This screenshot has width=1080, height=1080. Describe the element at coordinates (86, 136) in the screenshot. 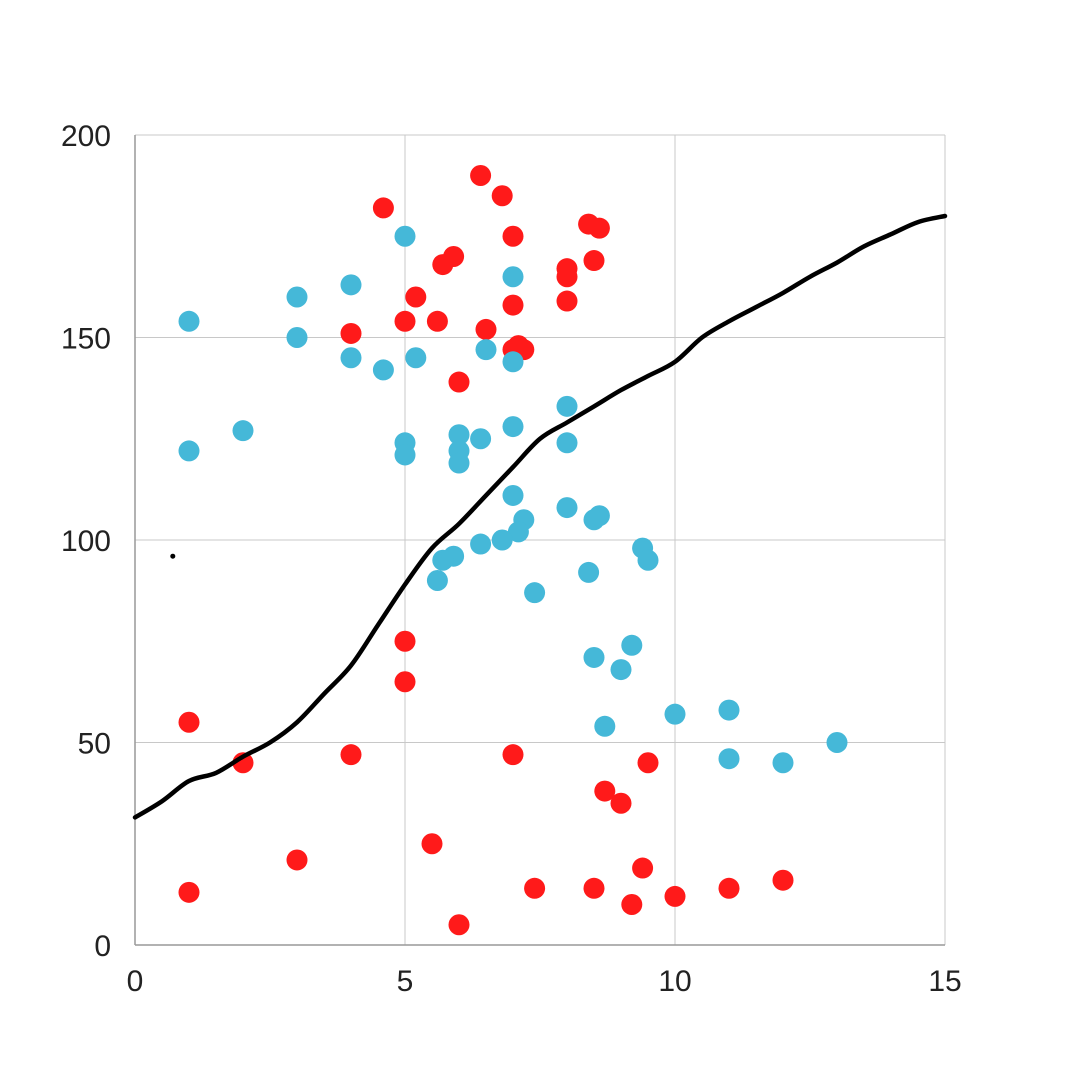

I see `y-tick-label: 200` at that location.